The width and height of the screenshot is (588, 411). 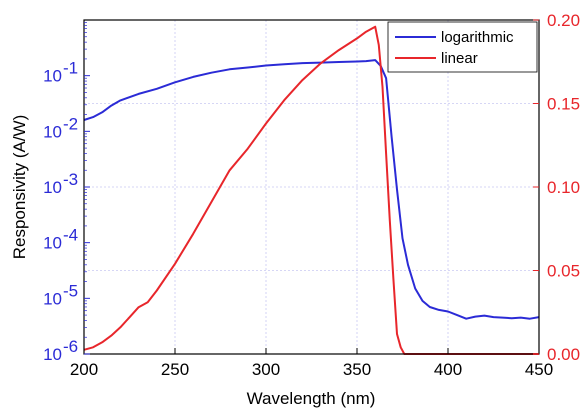 What do you see at coordinates (477, 37) in the screenshot?
I see `legend-label-logarithmic: logarithmic` at bounding box center [477, 37].